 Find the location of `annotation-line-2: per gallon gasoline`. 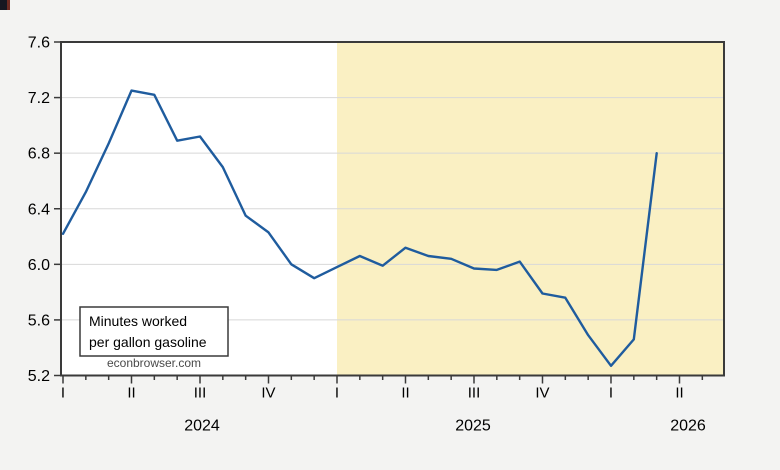

annotation-line-2: per gallon gasoline is located at coordinates (148, 342).